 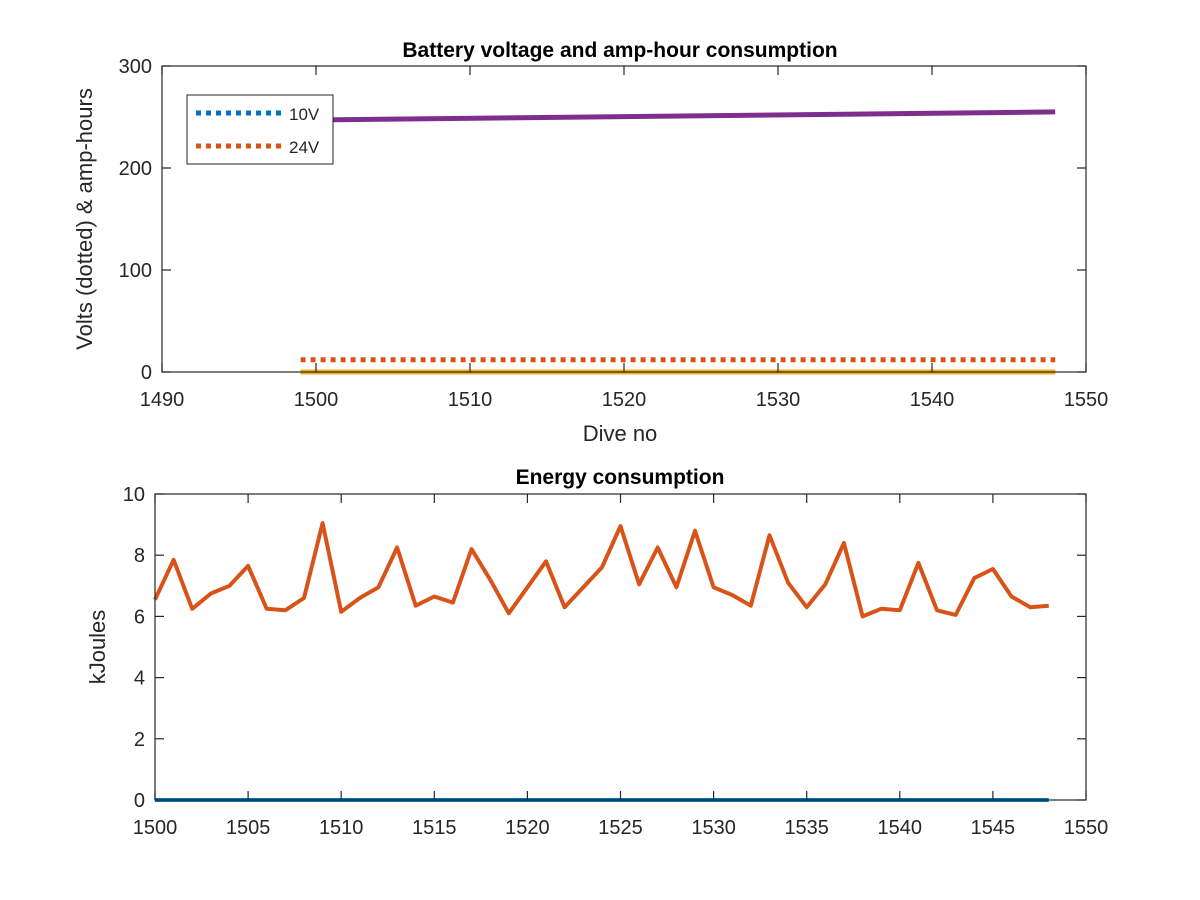 I want to click on legend-box, so click(x=260, y=129).